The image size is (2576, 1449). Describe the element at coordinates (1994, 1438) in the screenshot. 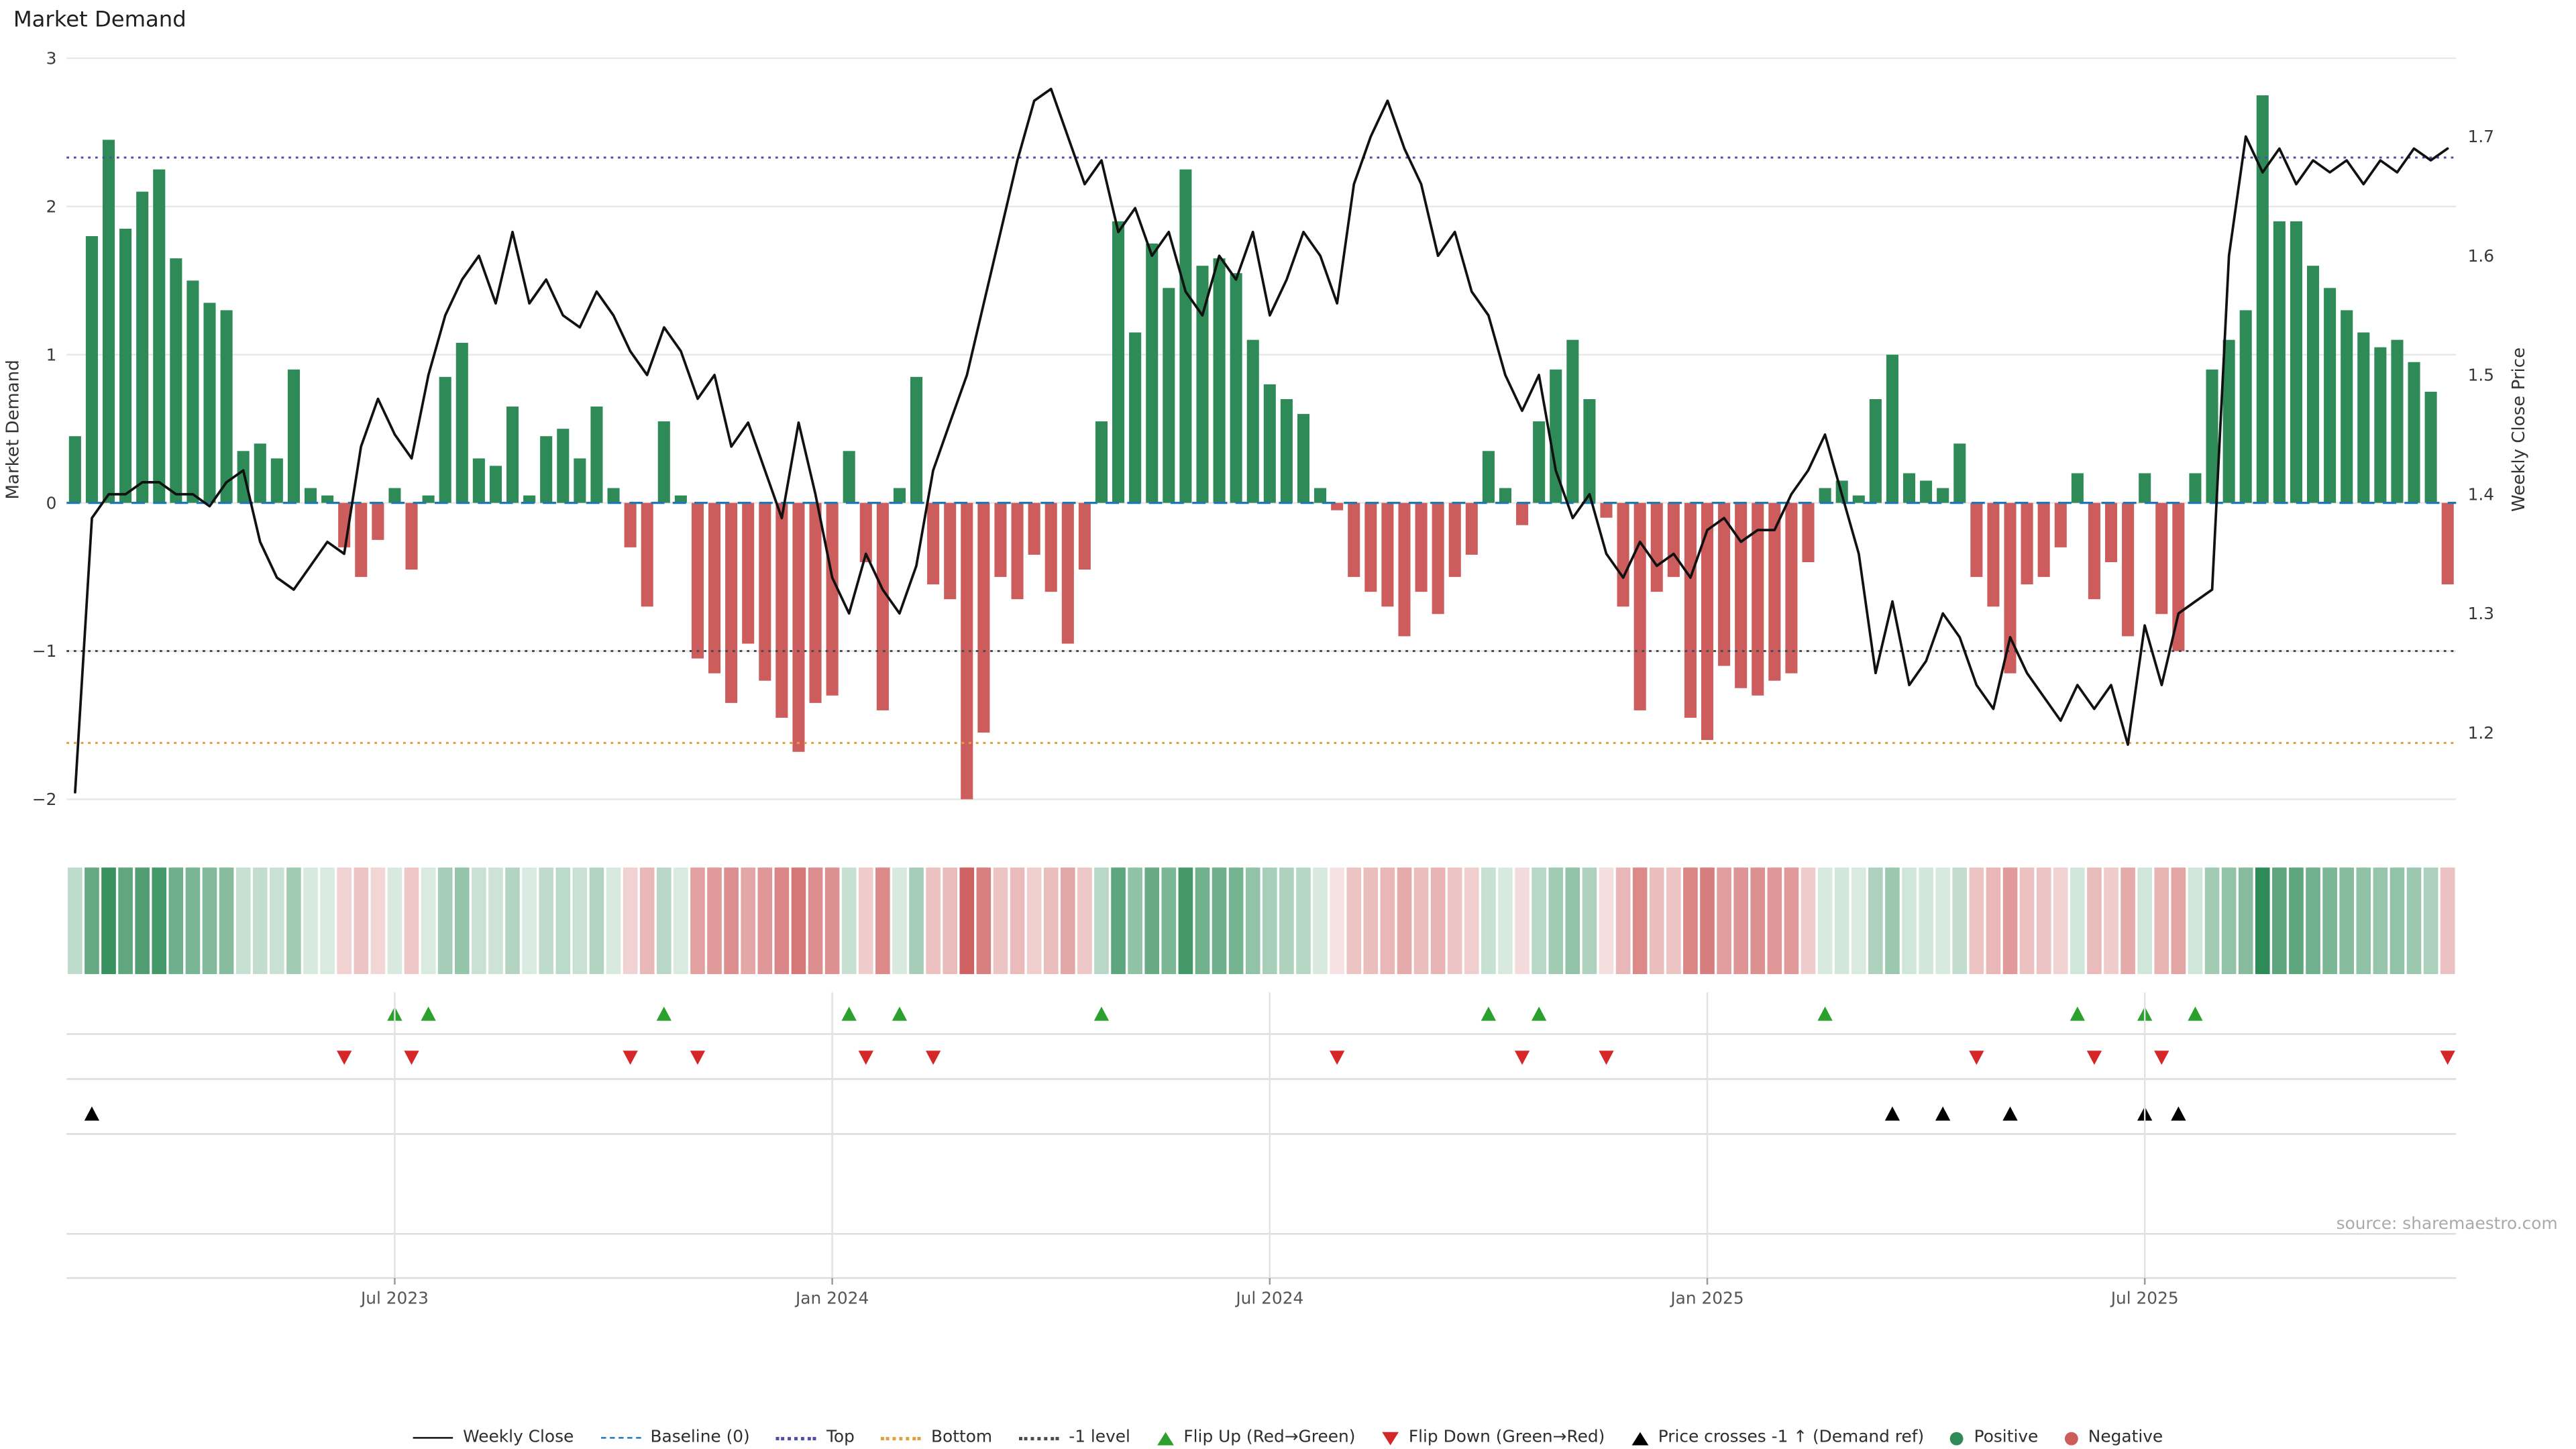

I see `legend-item-positive: Positive` at that location.